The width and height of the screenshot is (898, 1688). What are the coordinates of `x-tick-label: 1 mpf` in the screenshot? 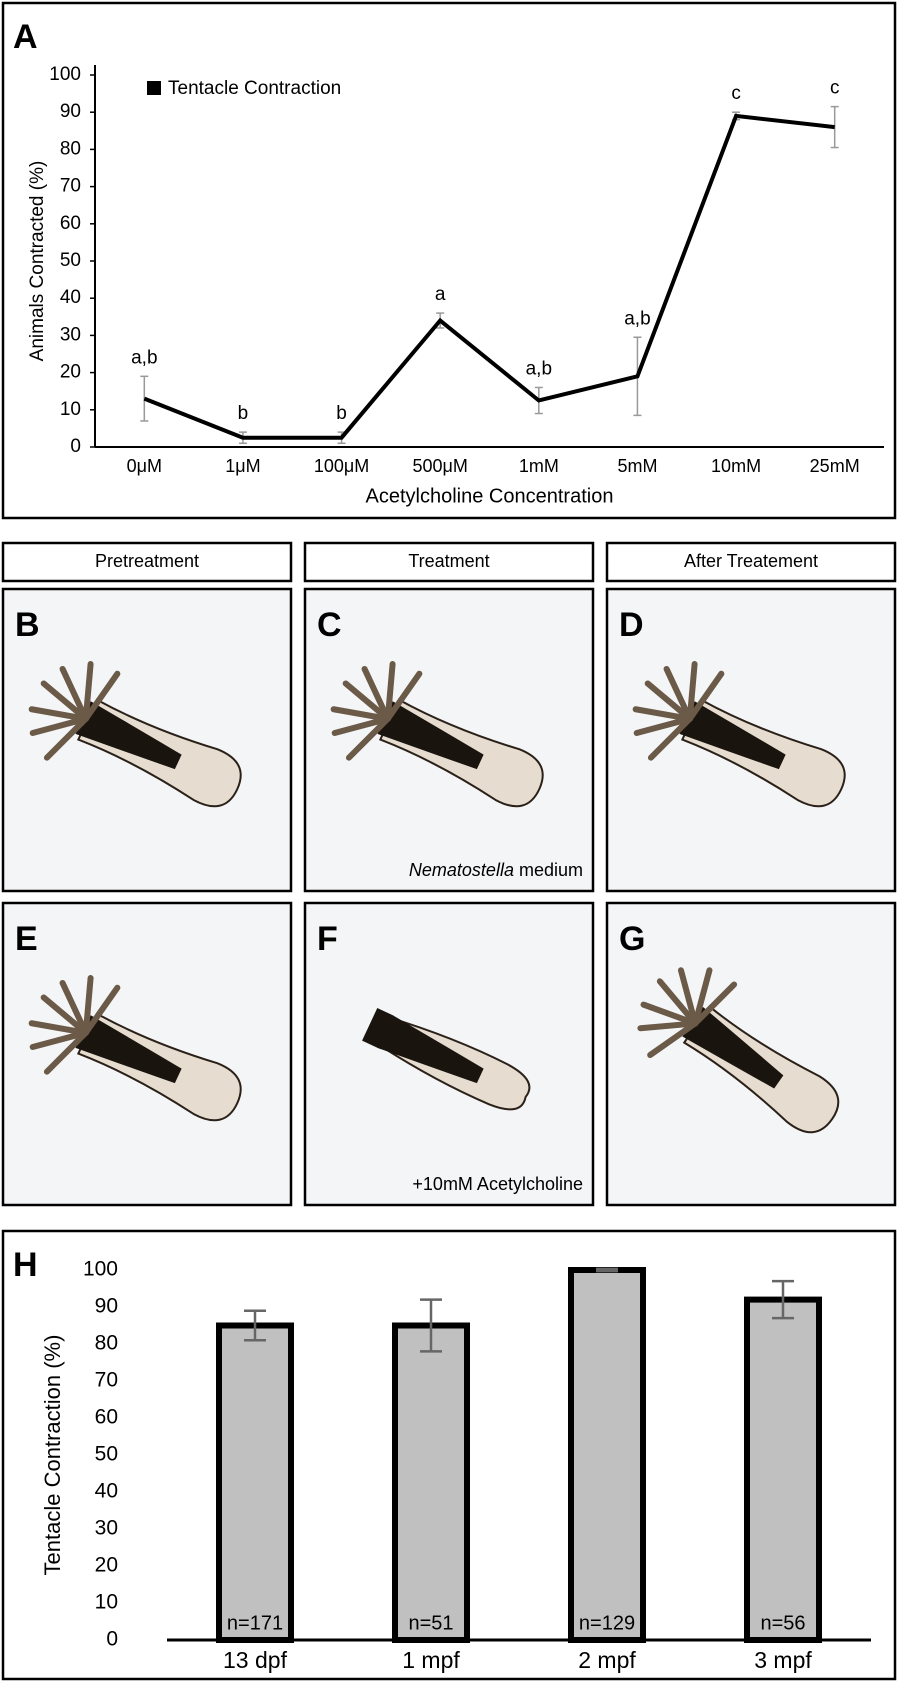 It's located at (431, 1660).